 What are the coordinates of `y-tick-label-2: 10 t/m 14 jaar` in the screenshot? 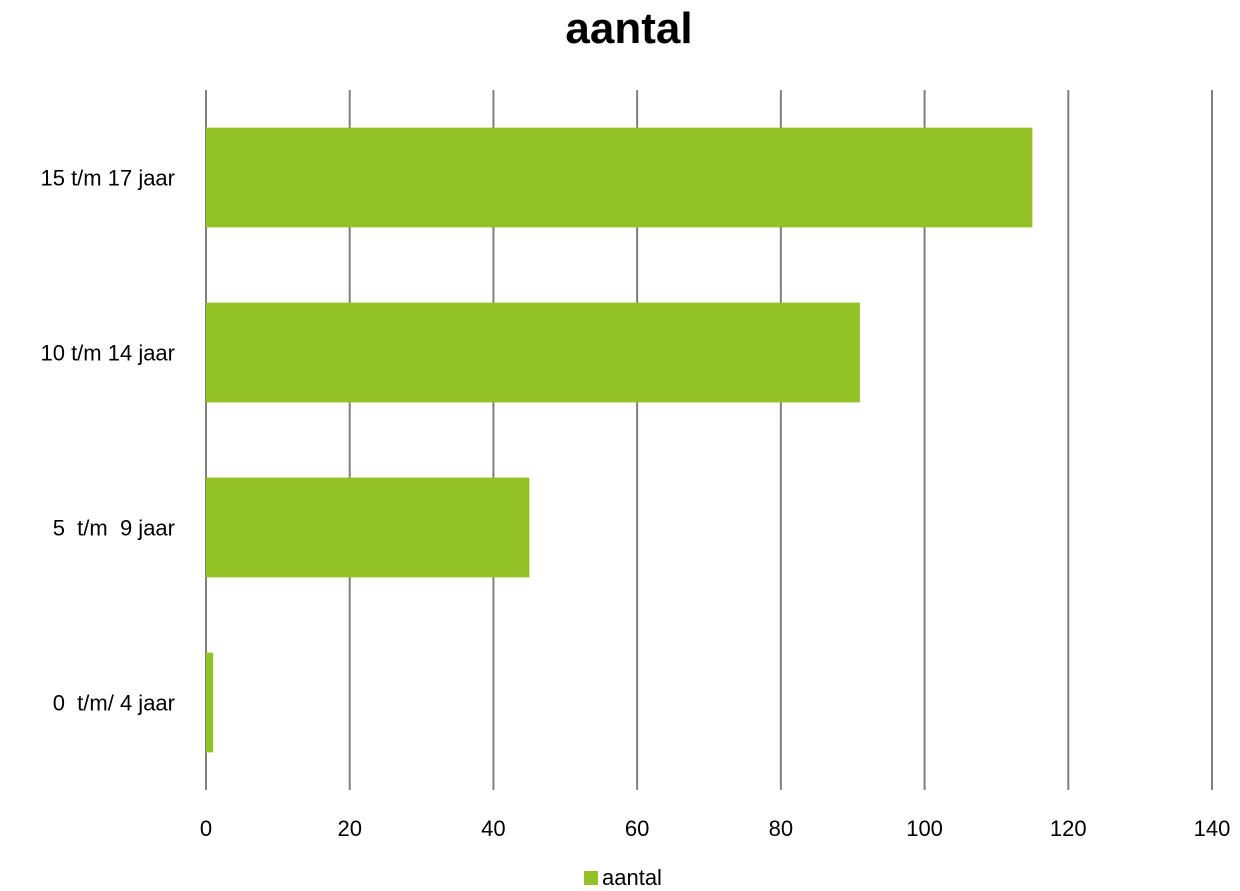 It's located at (107, 353).